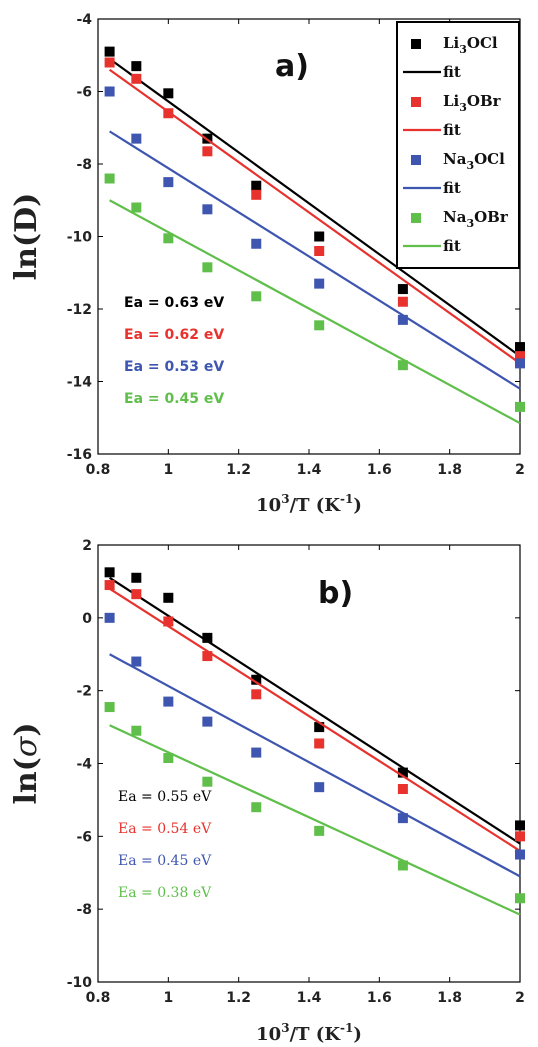  I want to click on y-tick-label: -2, so click(84, 692).